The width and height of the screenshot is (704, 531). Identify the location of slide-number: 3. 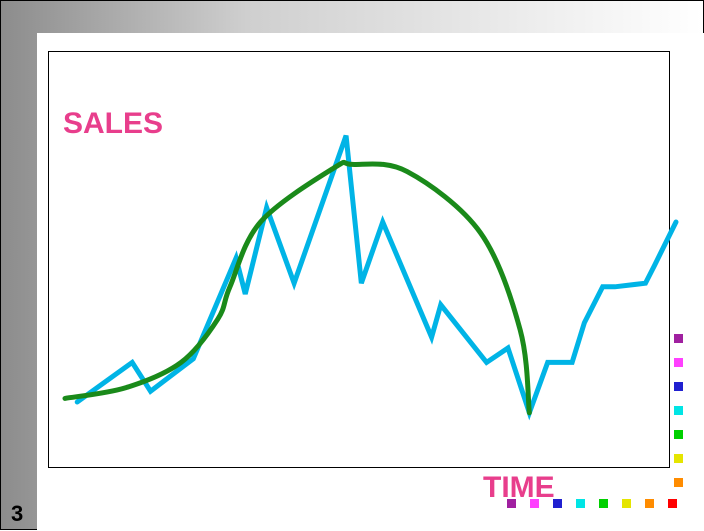
(17, 513).